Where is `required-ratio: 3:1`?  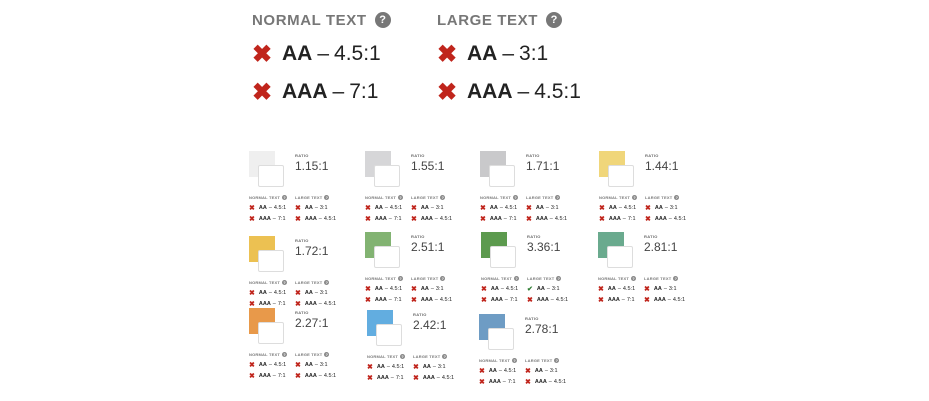 required-ratio: 3:1 is located at coordinates (672, 289).